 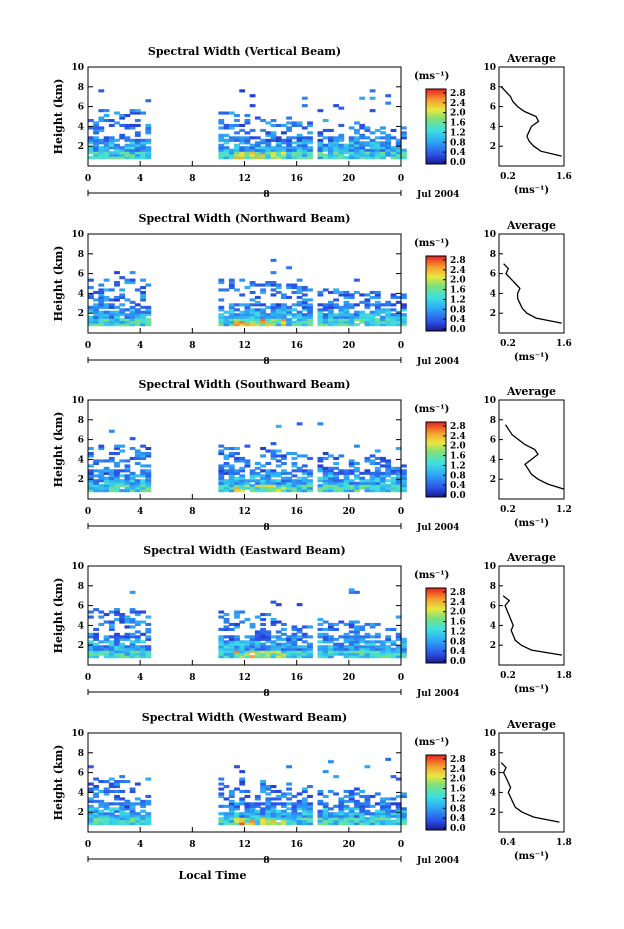 I want to click on average-profile-line, so click(x=530, y=792).